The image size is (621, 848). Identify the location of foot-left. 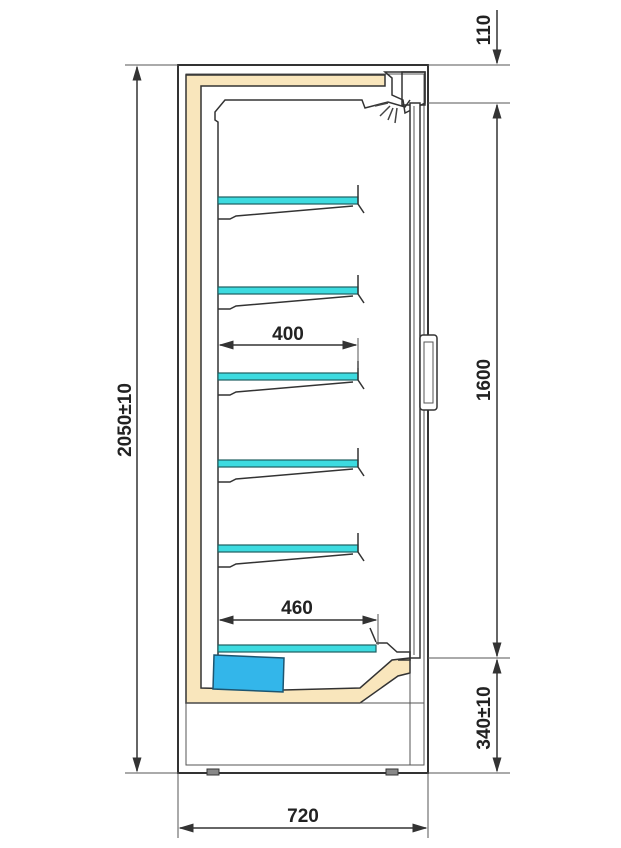
(213, 772).